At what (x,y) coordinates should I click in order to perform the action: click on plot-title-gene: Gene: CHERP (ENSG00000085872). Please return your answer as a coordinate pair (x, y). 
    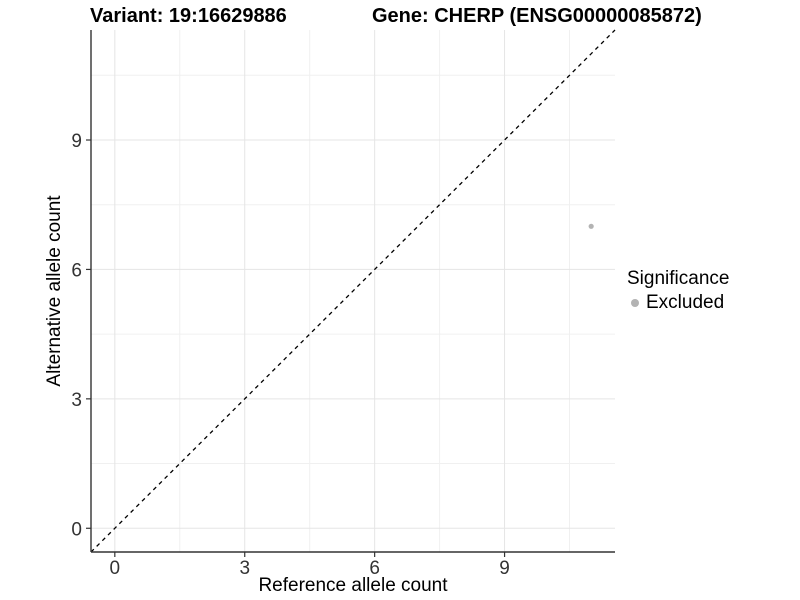
    Looking at the image, I should click on (537, 16).